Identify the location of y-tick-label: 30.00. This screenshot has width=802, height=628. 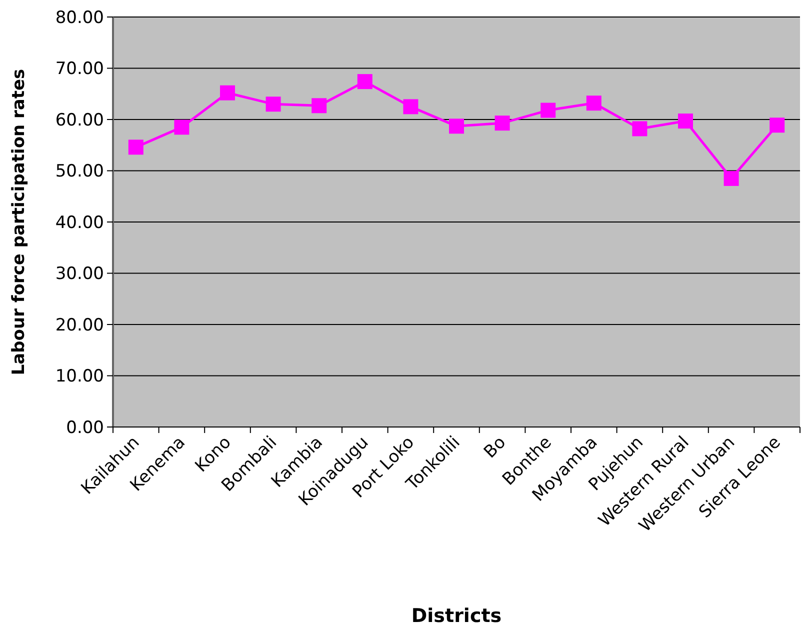
(79, 274).